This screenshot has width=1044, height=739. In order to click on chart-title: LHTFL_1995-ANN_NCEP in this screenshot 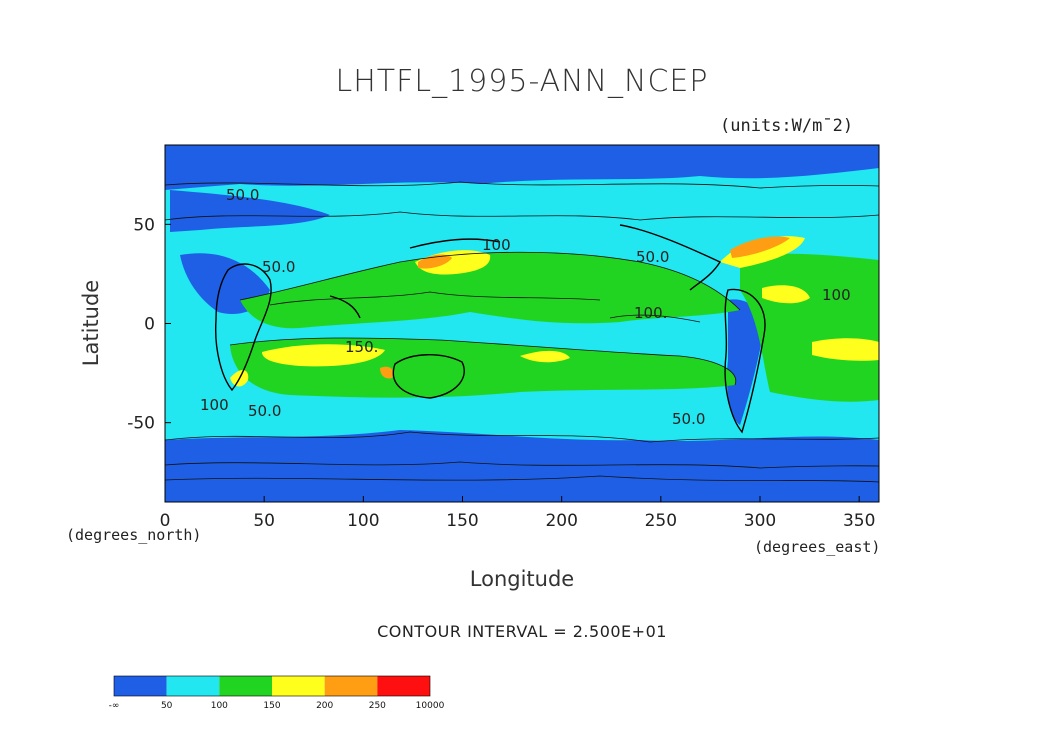, I will do `click(522, 81)`.